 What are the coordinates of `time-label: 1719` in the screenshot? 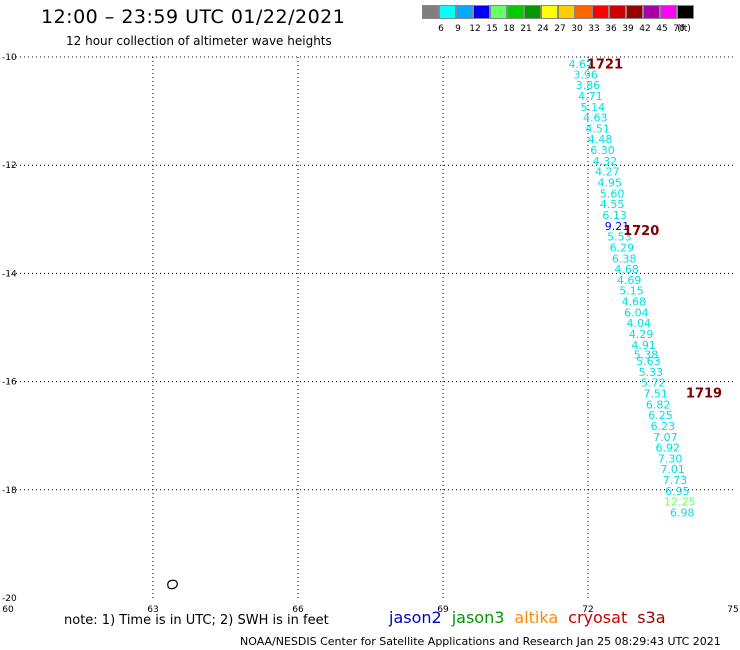 It's located at (704, 393).